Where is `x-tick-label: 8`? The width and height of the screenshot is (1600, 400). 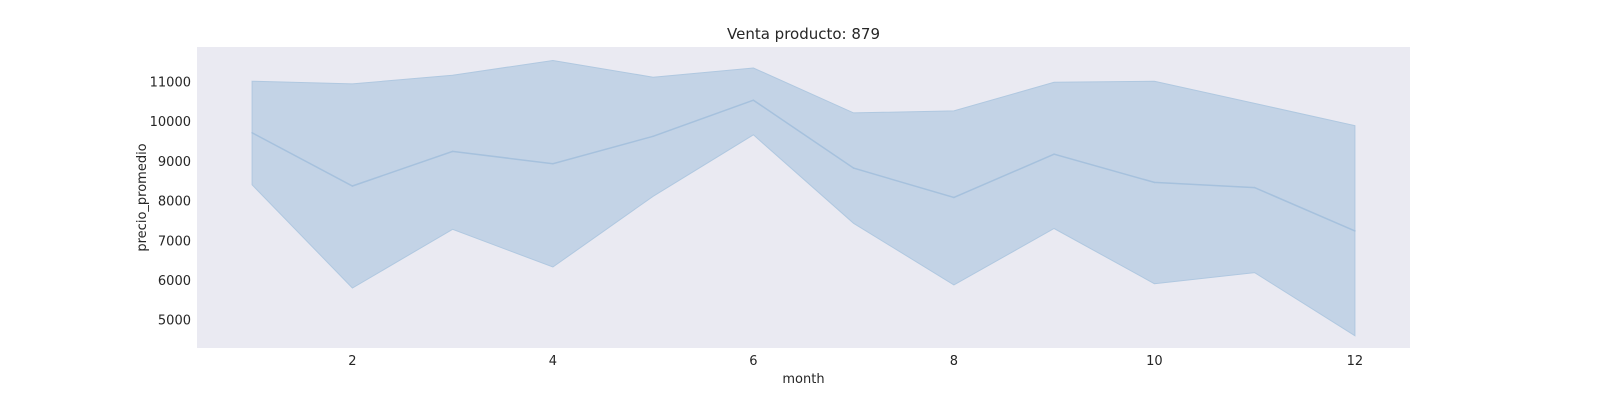
x-tick-label: 8 is located at coordinates (954, 361).